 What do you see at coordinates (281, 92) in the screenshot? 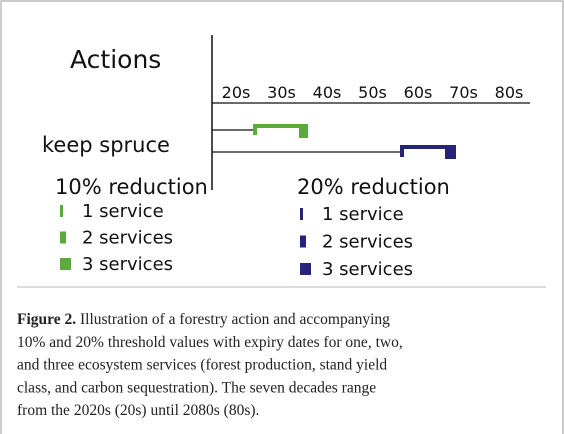
I see `decade-label: 30s` at bounding box center [281, 92].